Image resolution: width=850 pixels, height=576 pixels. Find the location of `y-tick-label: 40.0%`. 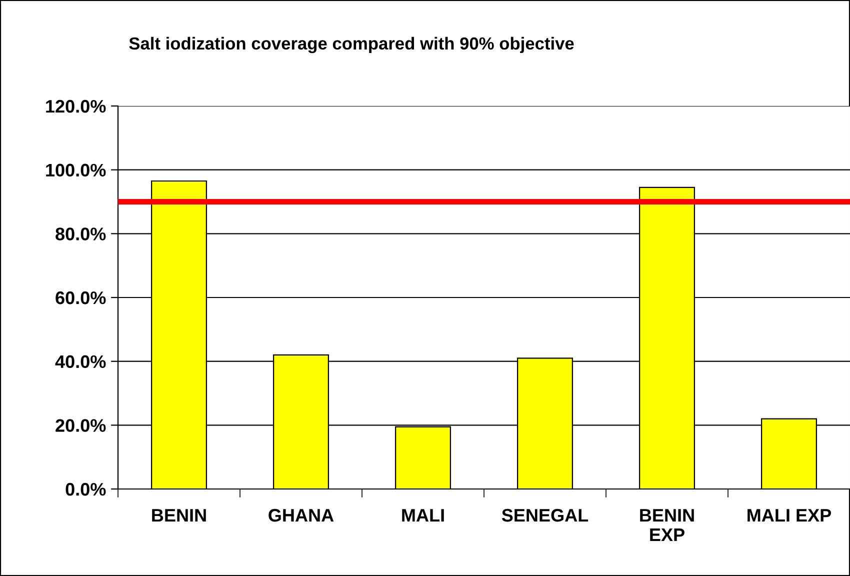

y-tick-label: 40.0% is located at coordinates (80, 361).